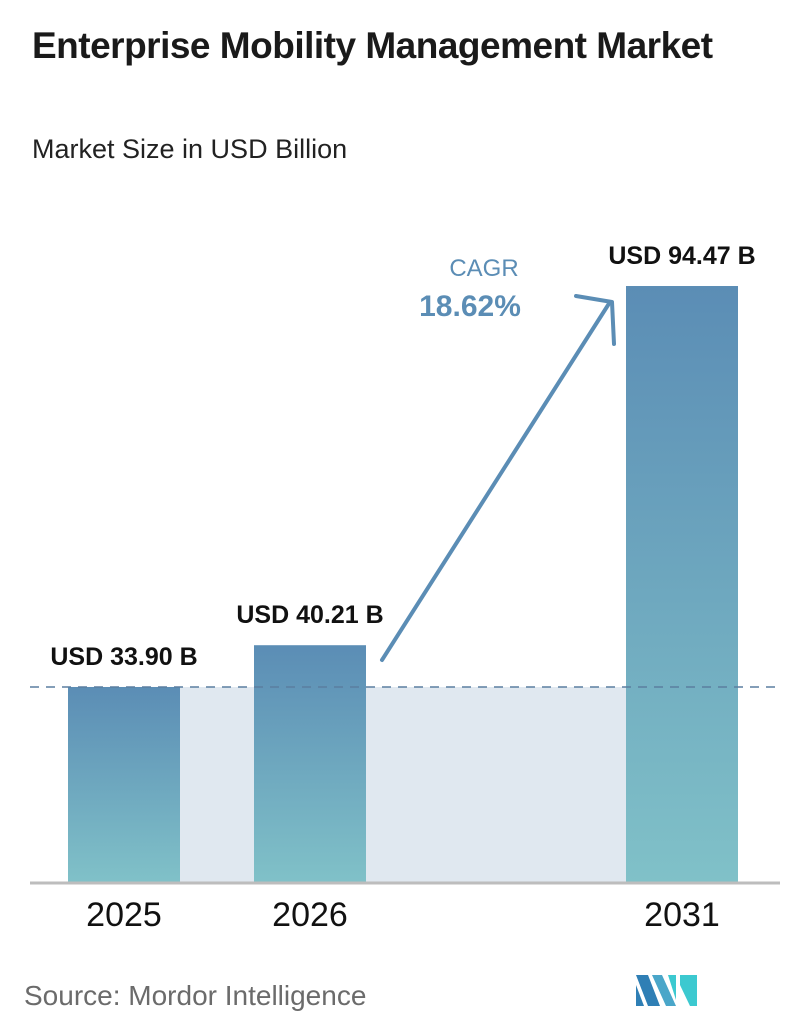 The width and height of the screenshot is (796, 1034). Describe the element at coordinates (310, 763) in the screenshot. I see `bar-2026` at that location.